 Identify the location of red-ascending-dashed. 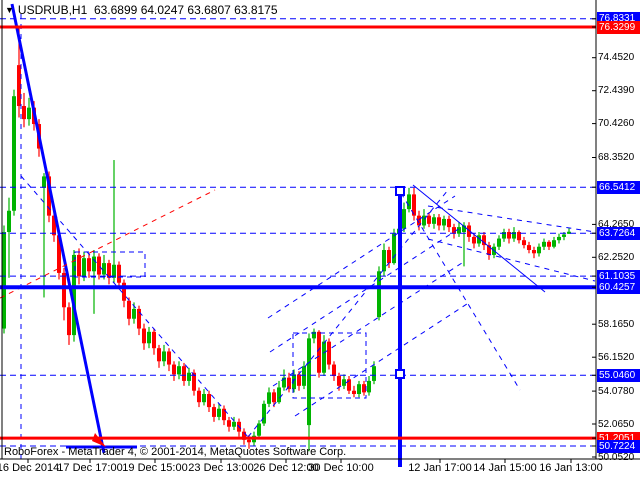
(108, 244).